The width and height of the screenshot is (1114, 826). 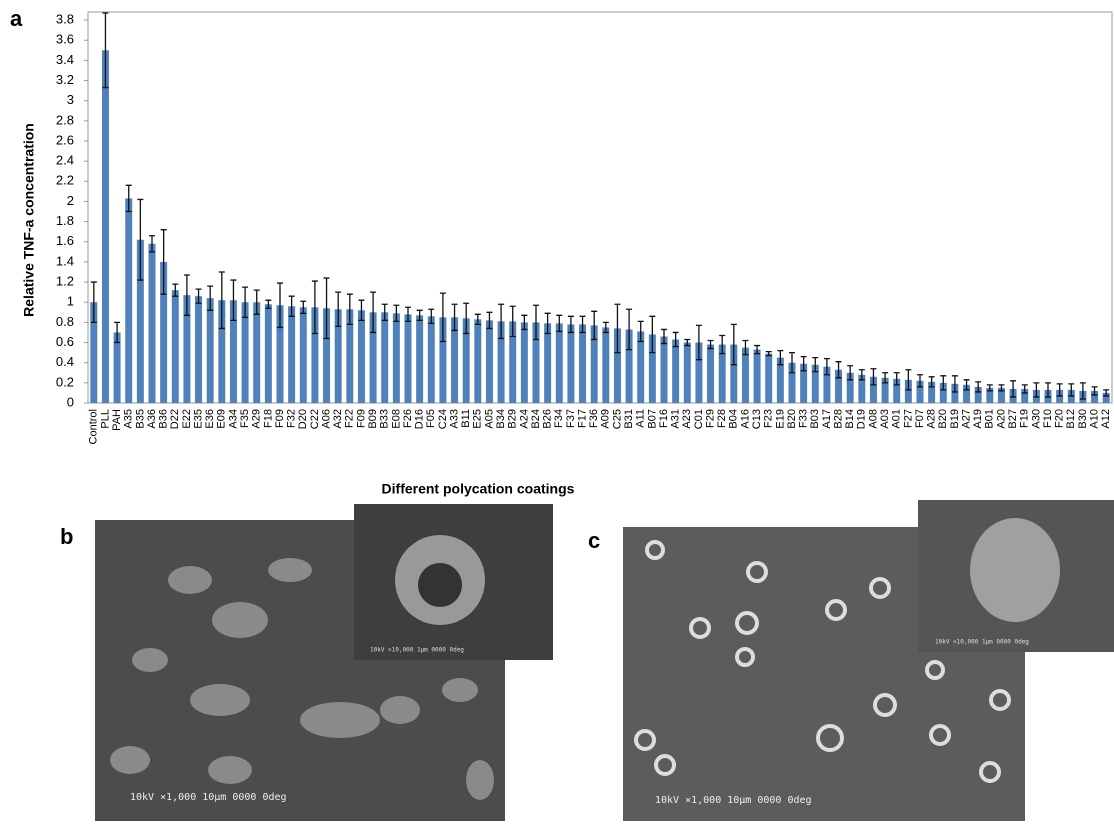 What do you see at coordinates (699, 419) in the screenshot?
I see `x-tick-label: C01` at bounding box center [699, 419].